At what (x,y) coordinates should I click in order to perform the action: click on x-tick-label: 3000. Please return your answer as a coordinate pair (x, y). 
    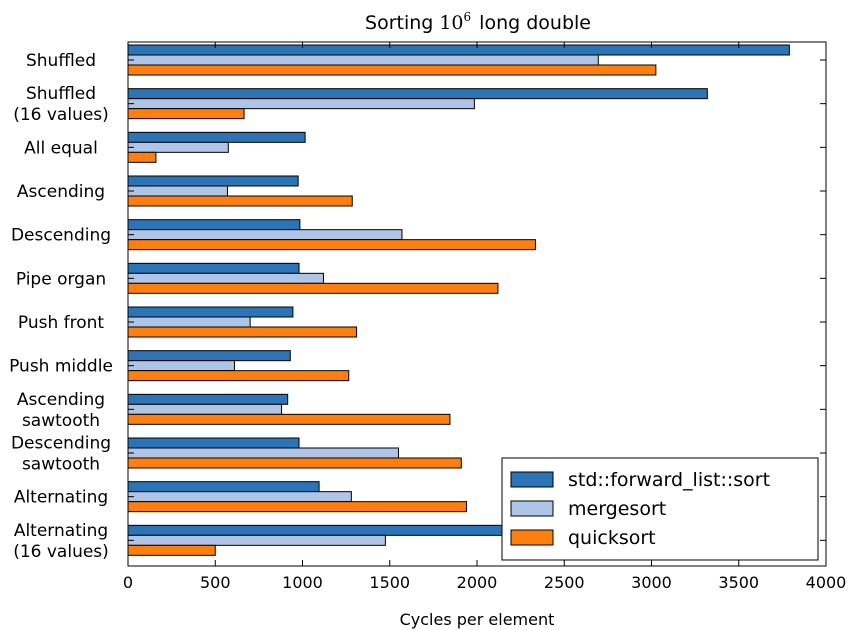
    Looking at the image, I should click on (651, 582).